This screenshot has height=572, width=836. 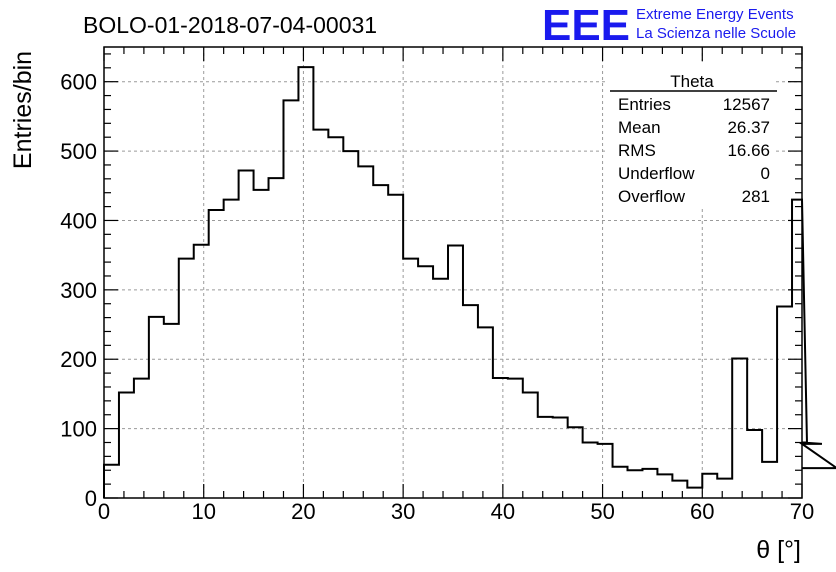 I want to click on y-tick-label: 100, so click(x=78, y=429).